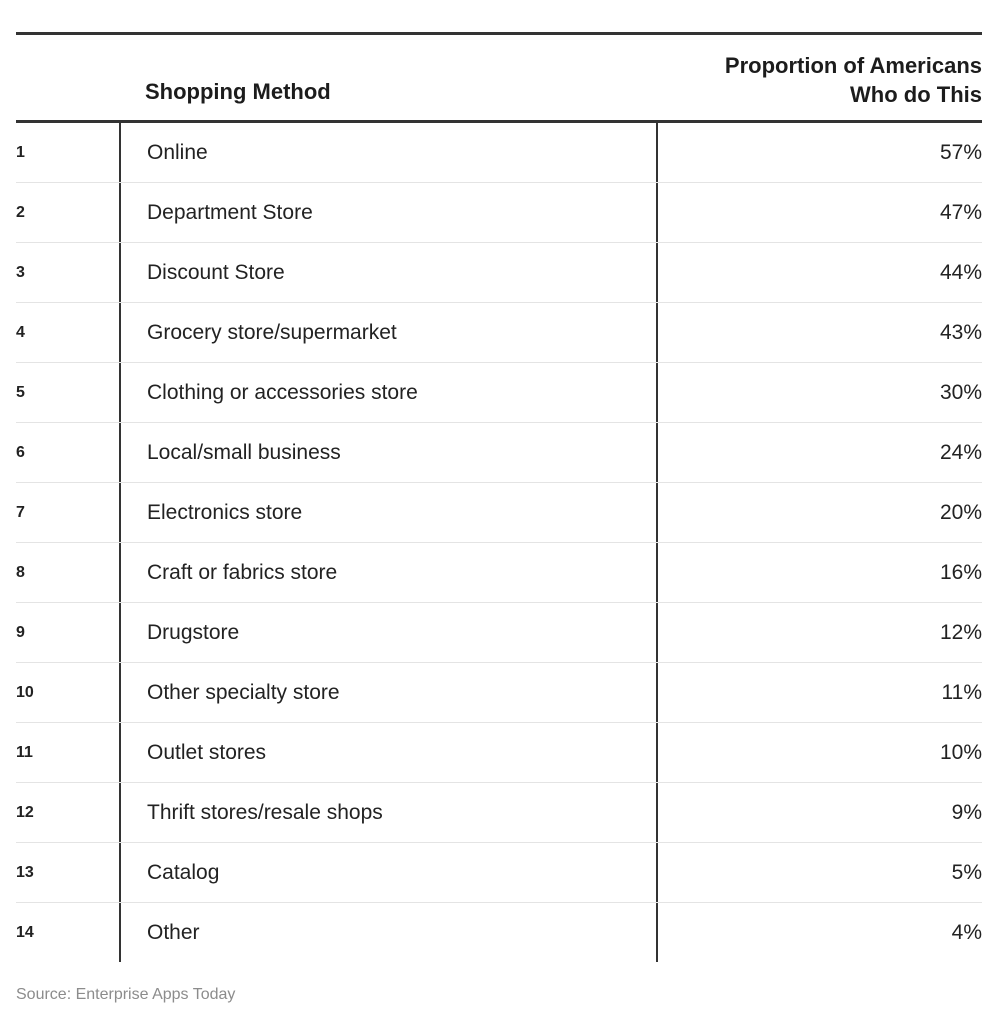 The image size is (998, 1024). Describe the element at coordinates (960, 152) in the screenshot. I see `row-proportion-value: 57%` at that location.